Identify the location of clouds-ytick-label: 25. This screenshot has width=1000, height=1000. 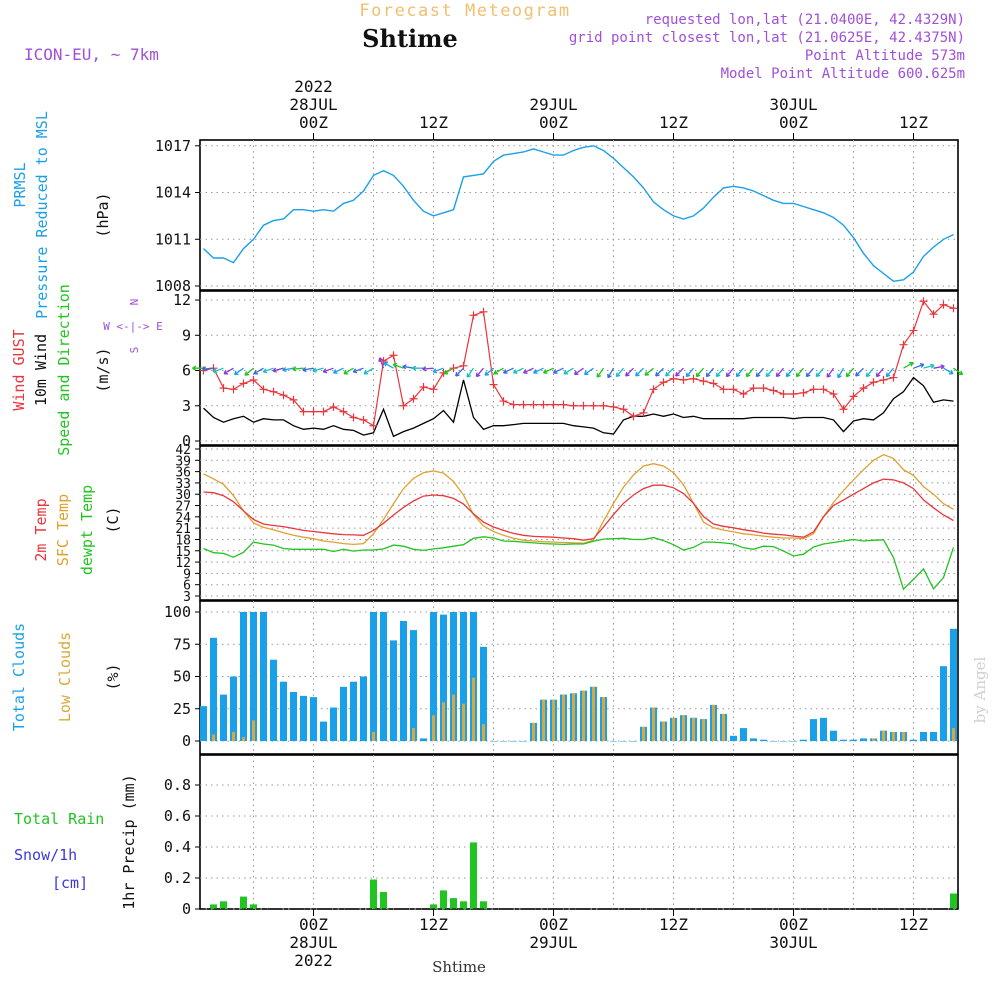
(182, 709).